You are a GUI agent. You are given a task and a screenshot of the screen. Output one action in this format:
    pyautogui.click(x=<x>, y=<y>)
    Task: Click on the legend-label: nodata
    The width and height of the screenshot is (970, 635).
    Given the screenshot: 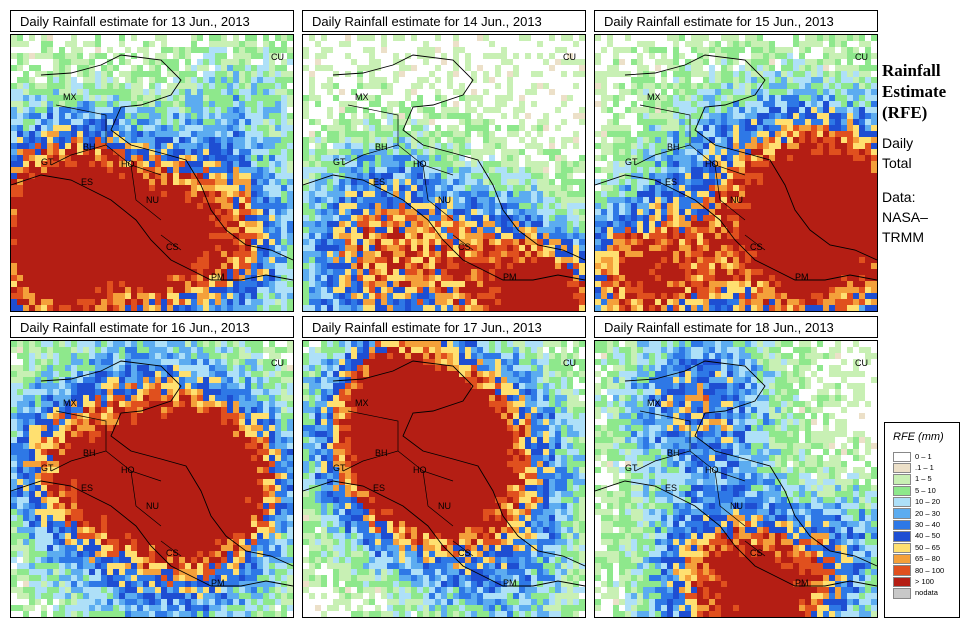 What is the action you would take?
    pyautogui.click(x=926, y=593)
    